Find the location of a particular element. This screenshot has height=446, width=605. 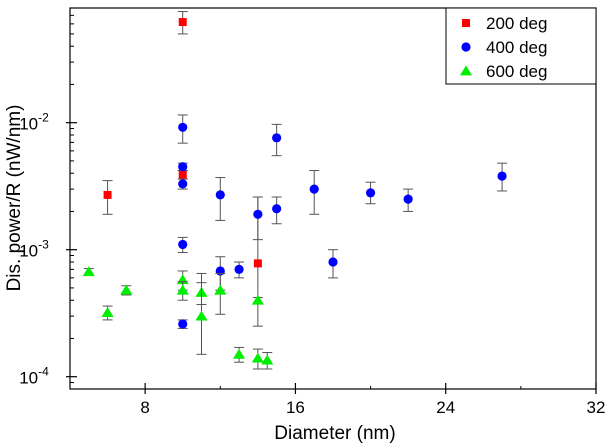

legend-label: 400 deg is located at coordinates (516, 47).